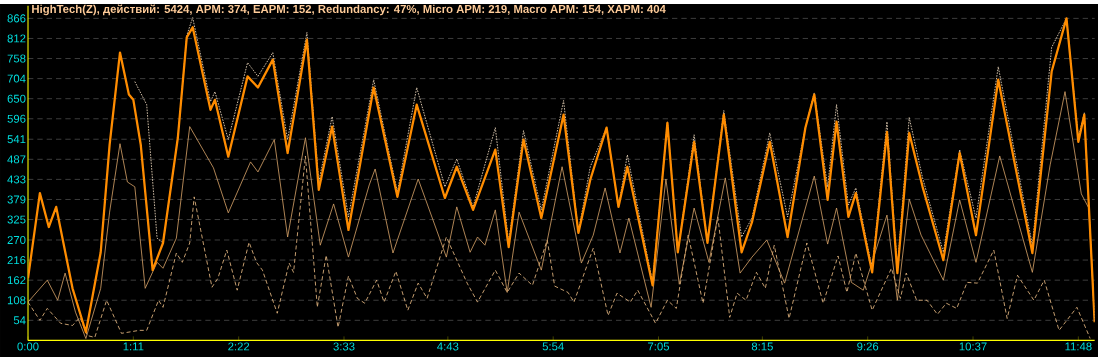 The image size is (1098, 357). What do you see at coordinates (973, 346) in the screenshot?
I see `x-tick-label: 10:37` at bounding box center [973, 346].